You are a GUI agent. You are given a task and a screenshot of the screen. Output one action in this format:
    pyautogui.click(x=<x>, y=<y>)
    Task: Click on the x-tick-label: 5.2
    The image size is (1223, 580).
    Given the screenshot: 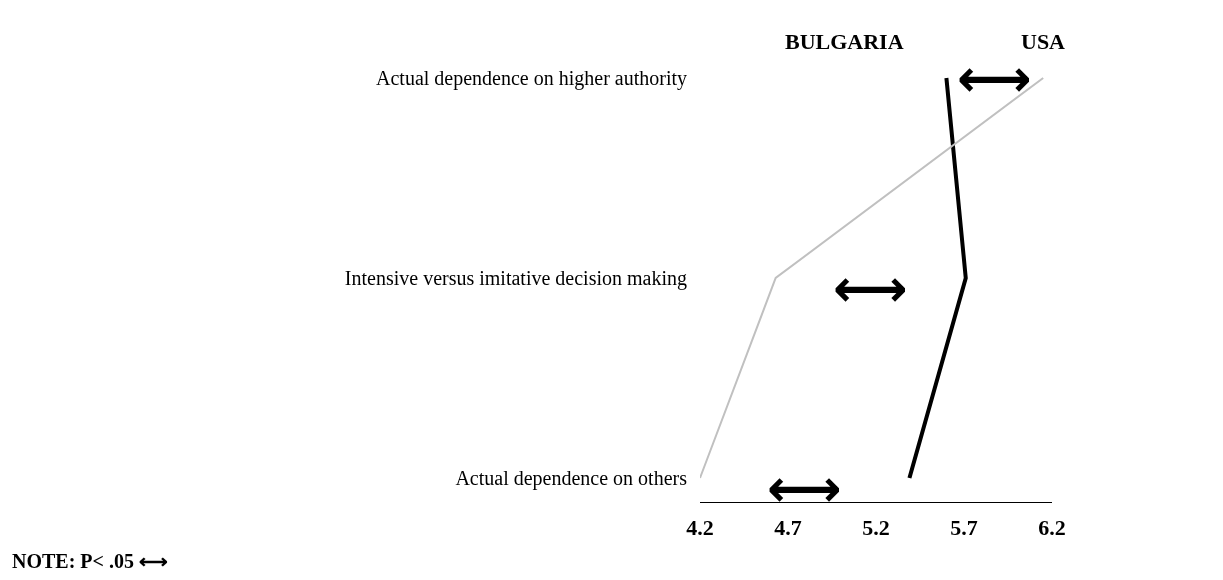 What is the action you would take?
    pyautogui.click(x=876, y=528)
    